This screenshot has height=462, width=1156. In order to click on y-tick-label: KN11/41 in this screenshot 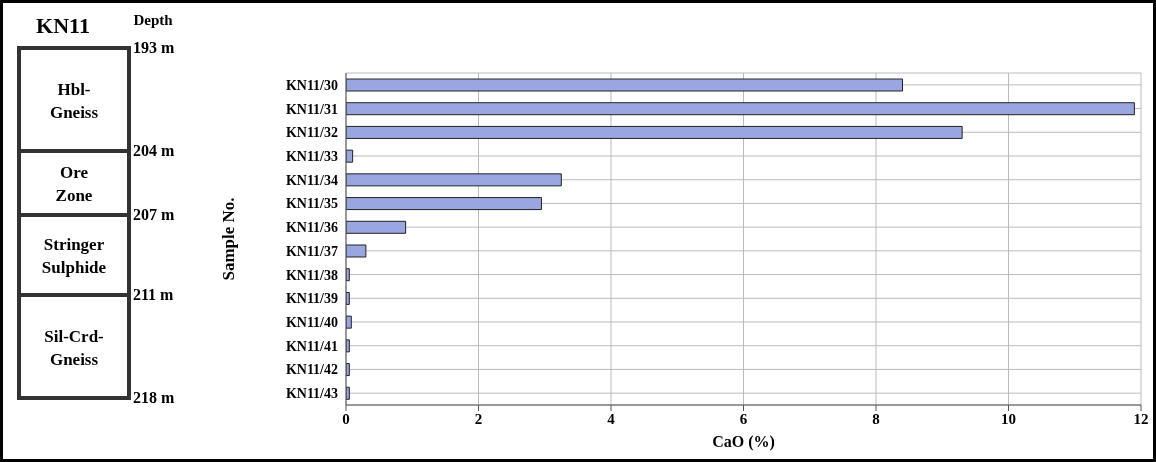, I will do `click(311, 346)`.